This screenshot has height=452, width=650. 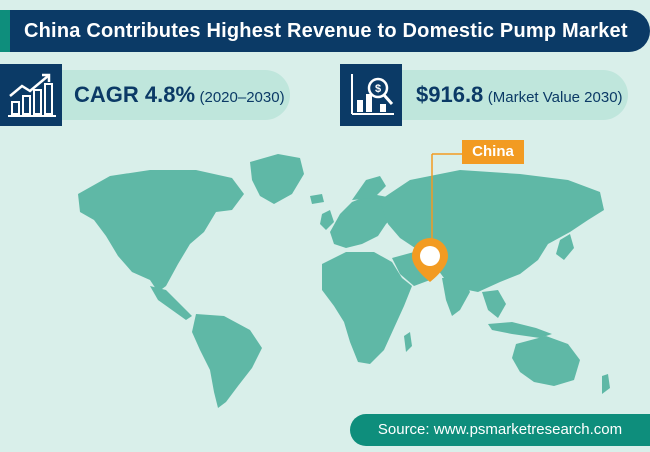 What do you see at coordinates (277, 179) in the screenshot?
I see `greenland-shape` at bounding box center [277, 179].